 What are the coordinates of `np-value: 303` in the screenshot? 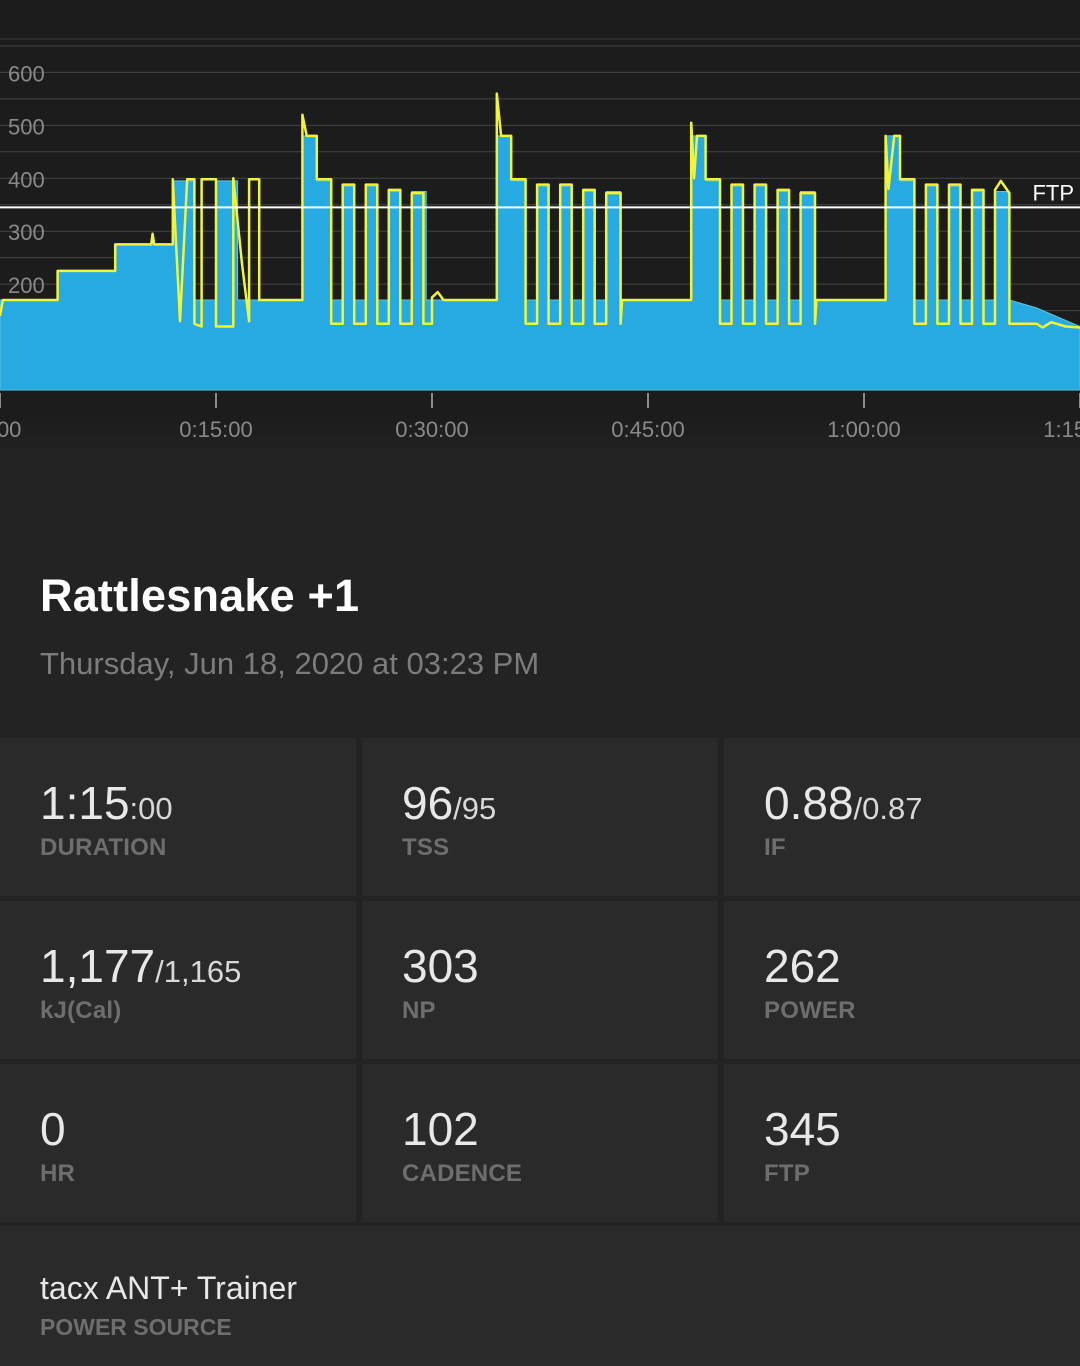 It's located at (440, 966).